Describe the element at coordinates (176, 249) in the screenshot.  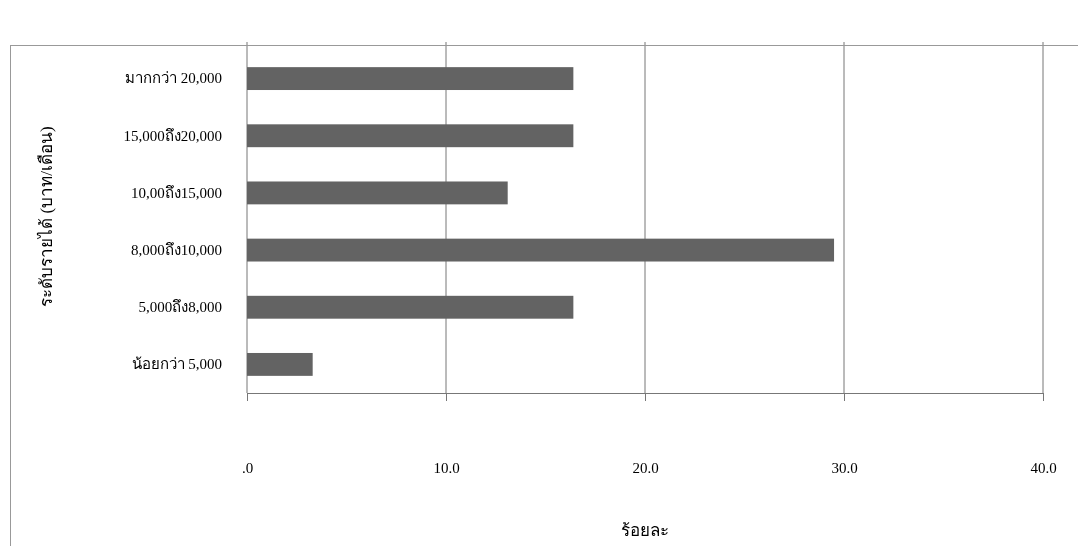
I see `y-tick-label: 8,000ถึง10,000` at that location.